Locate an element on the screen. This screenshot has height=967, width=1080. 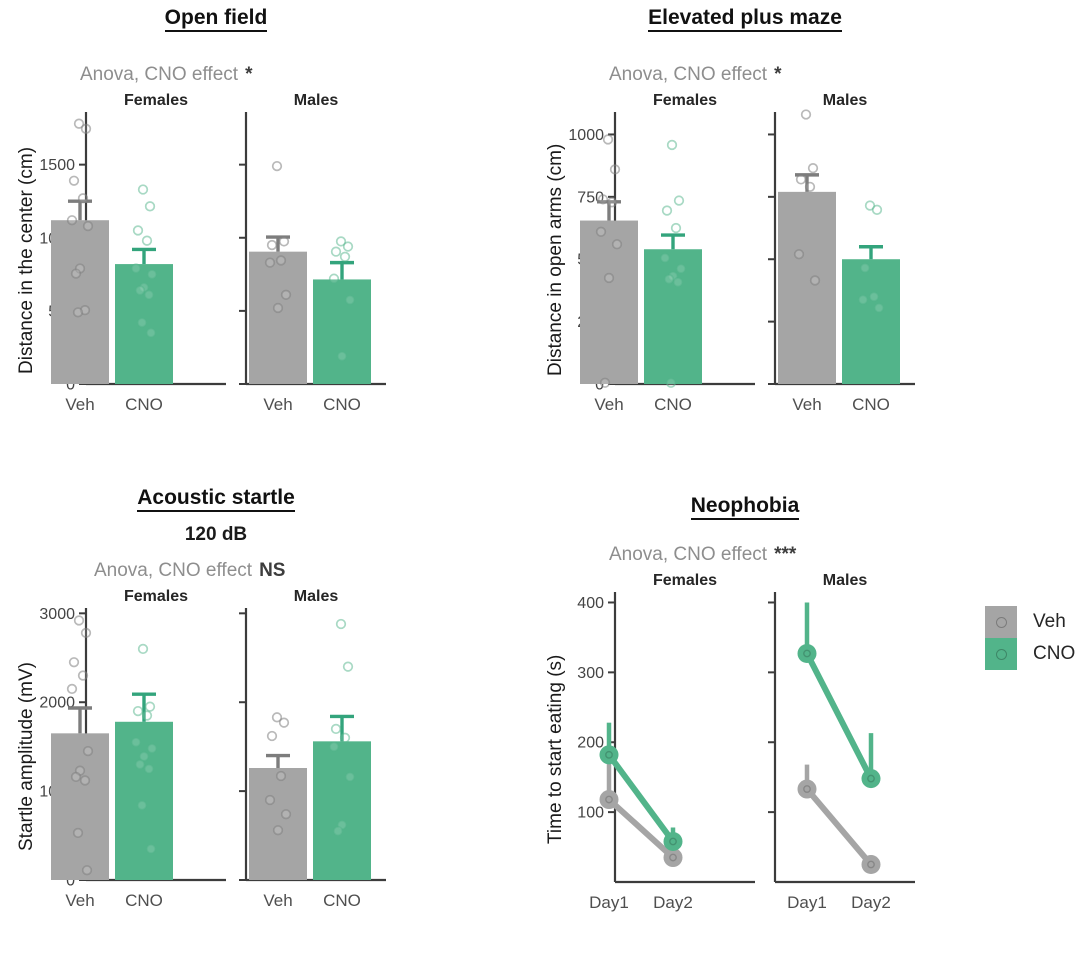
legend-swatch-cno is located at coordinates (1001, 654).